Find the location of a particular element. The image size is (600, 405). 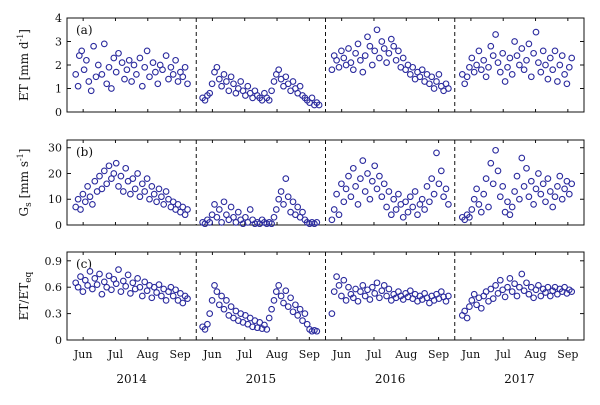

y-tick-label: 0.3 is located at coordinates (54, 314).